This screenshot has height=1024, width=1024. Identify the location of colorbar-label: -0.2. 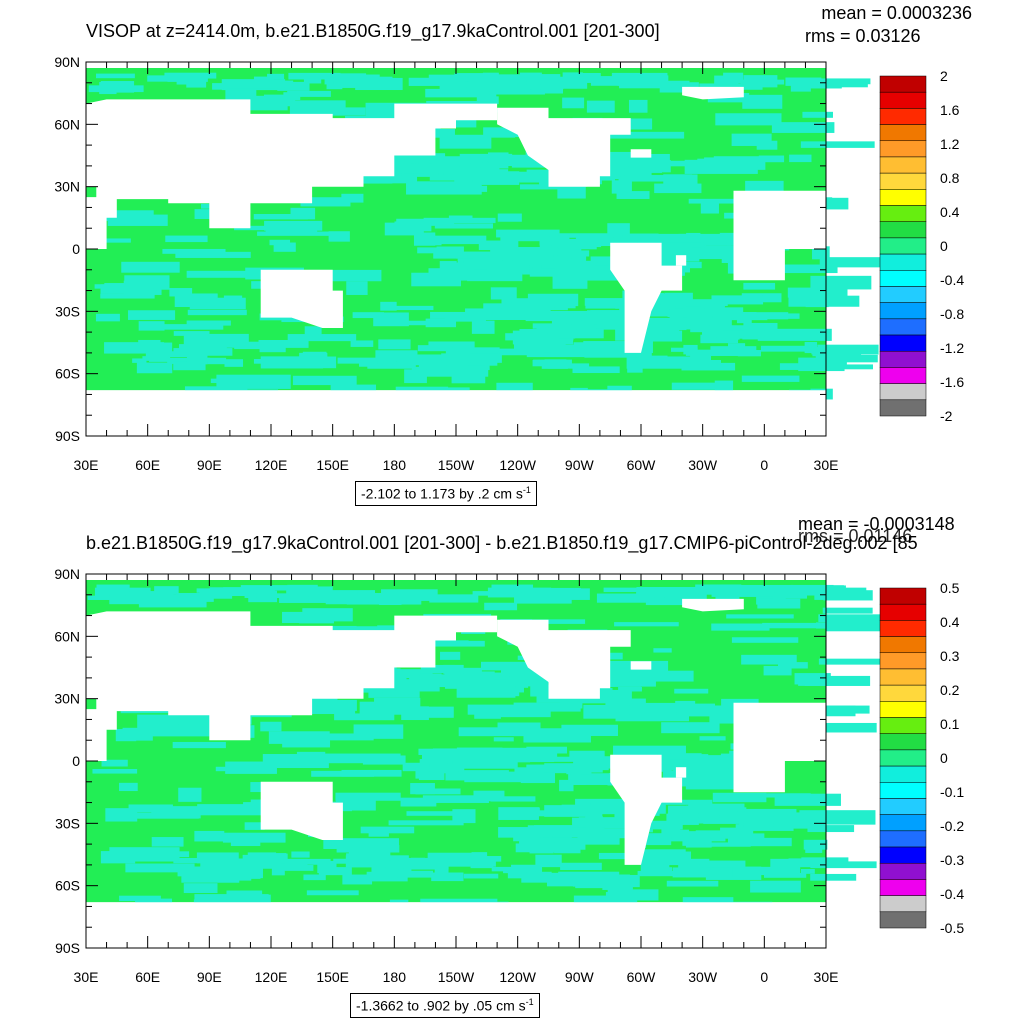
(952, 826).